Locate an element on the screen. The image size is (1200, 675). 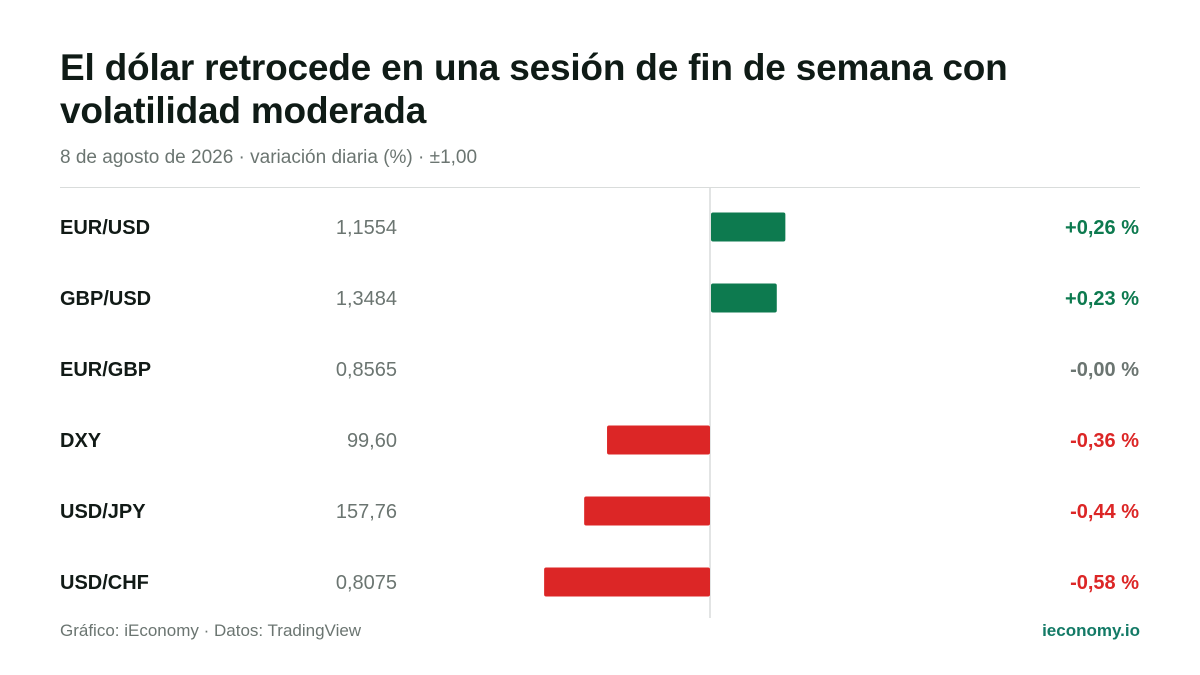
row-dxy-bar is located at coordinates (658, 440).